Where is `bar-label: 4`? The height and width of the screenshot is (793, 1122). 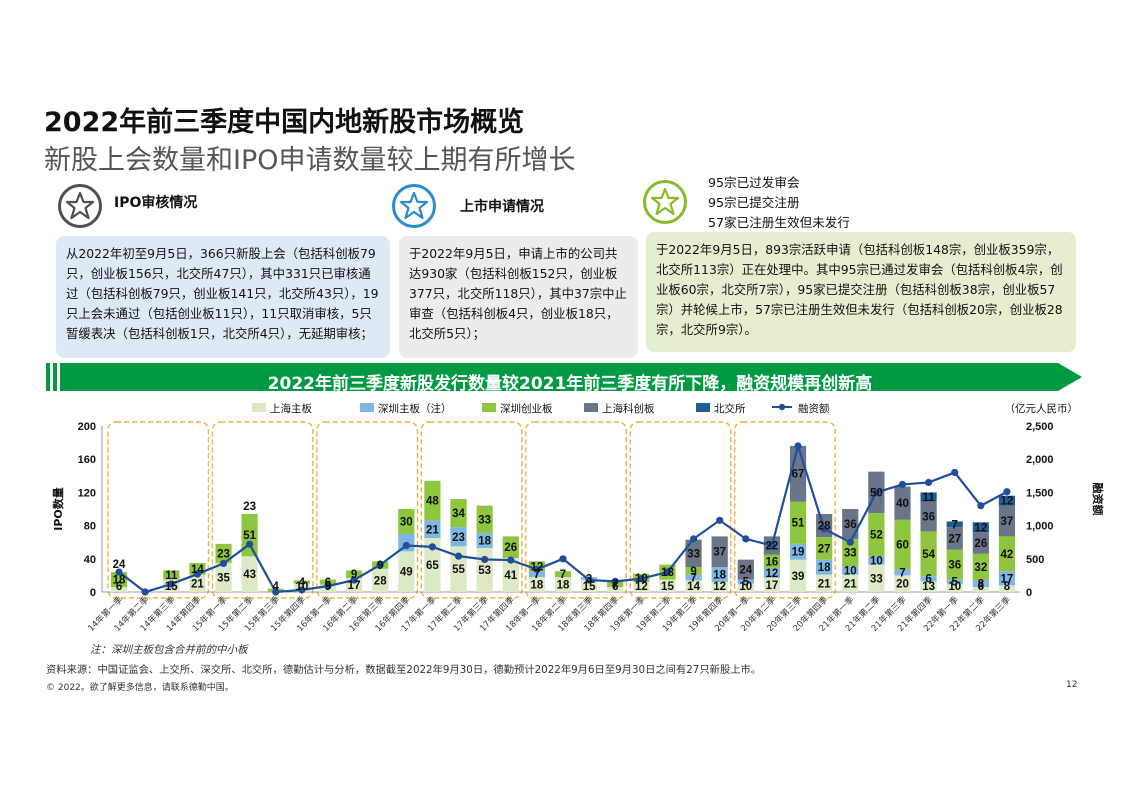 bar-label: 4 is located at coordinates (302, 583).